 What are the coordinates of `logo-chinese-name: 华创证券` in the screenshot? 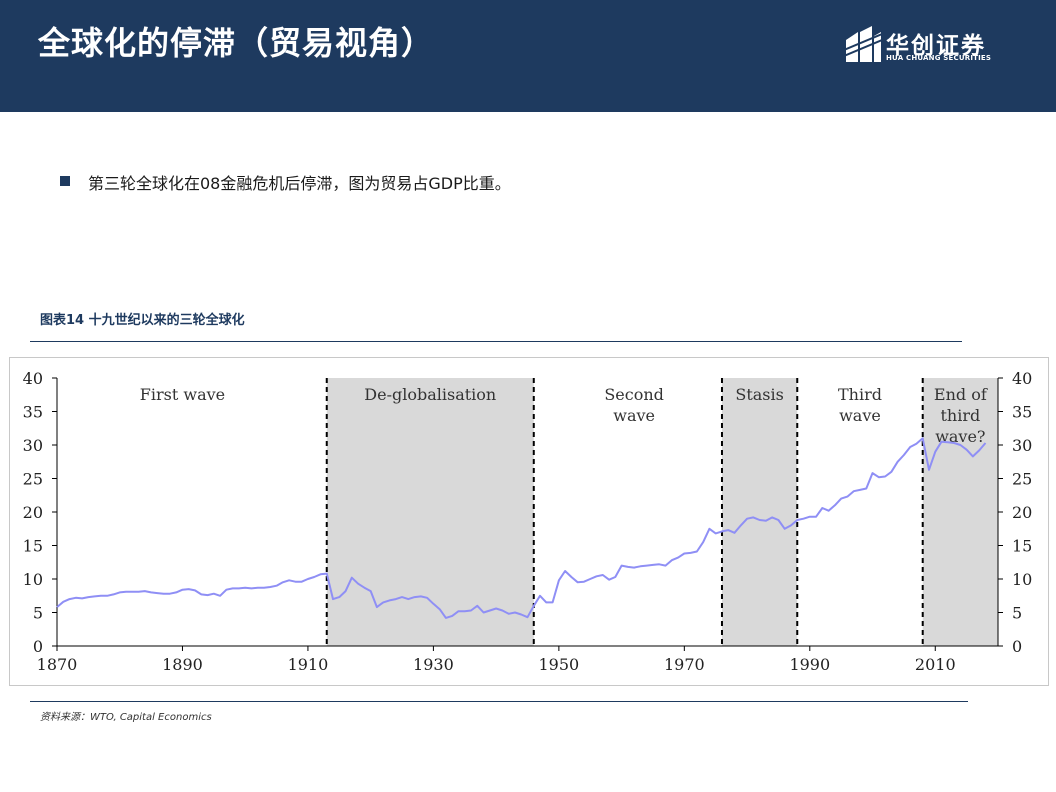 It's located at (936, 46).